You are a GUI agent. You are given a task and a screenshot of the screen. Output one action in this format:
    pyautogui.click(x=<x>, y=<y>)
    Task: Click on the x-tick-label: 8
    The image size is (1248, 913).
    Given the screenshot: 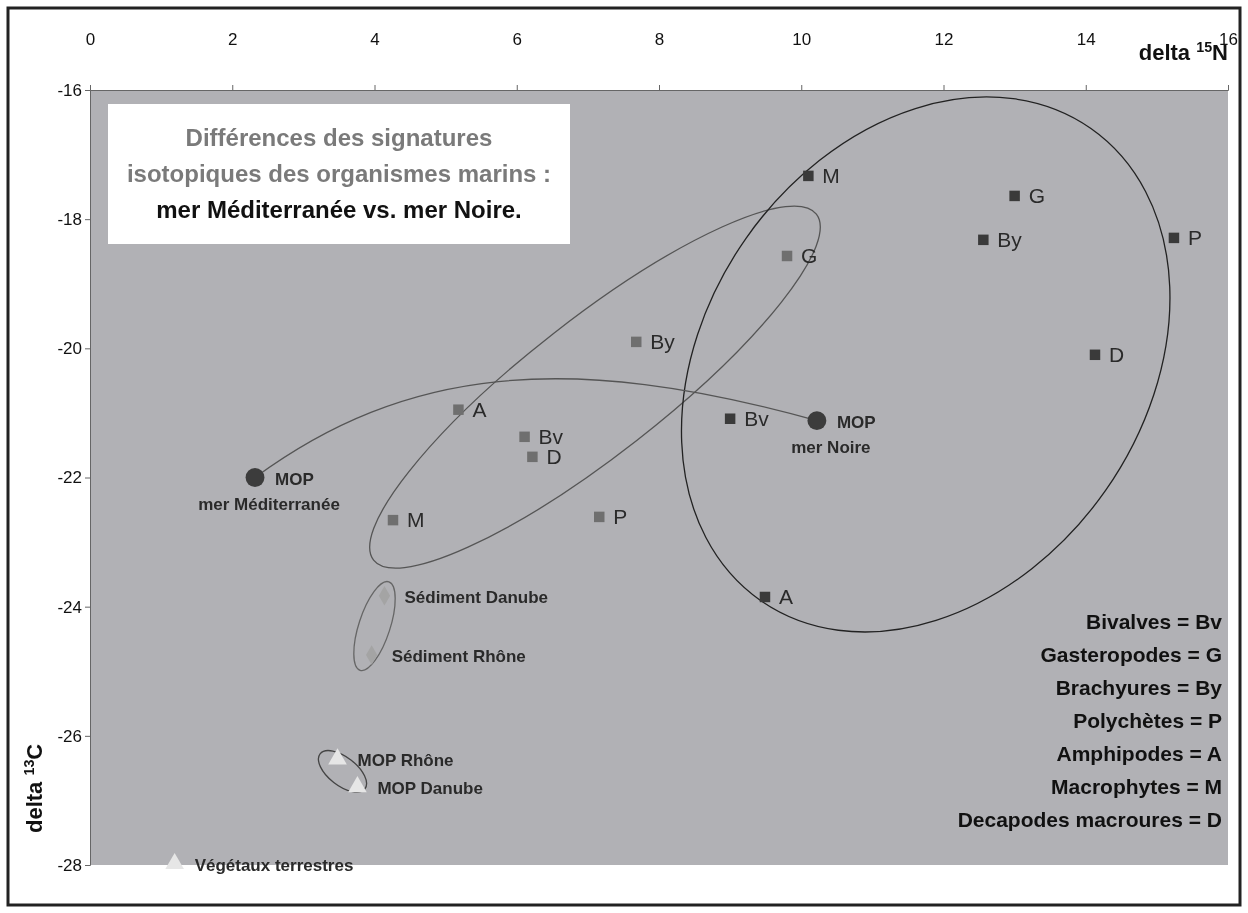 What is the action you would take?
    pyautogui.click(x=659, y=39)
    